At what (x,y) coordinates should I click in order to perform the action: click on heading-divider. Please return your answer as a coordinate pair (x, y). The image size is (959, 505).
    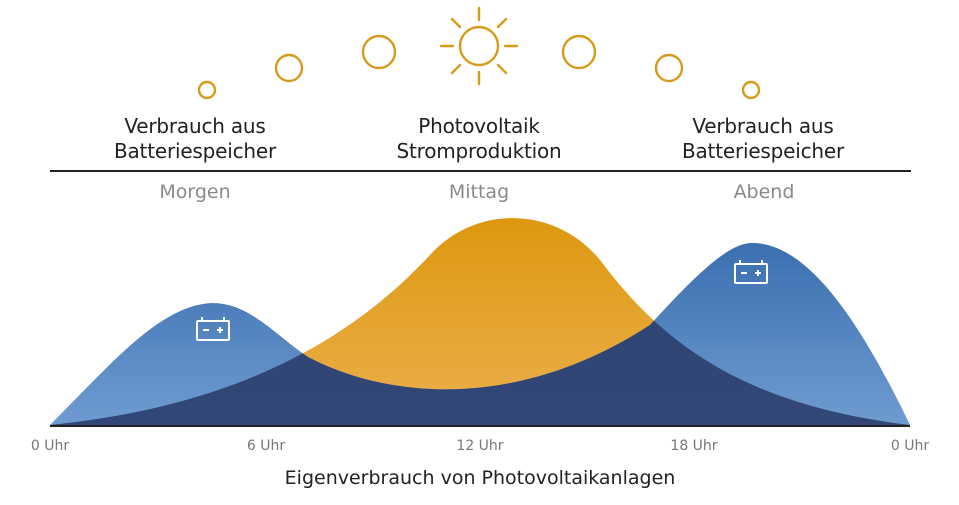
    Looking at the image, I should click on (480, 171).